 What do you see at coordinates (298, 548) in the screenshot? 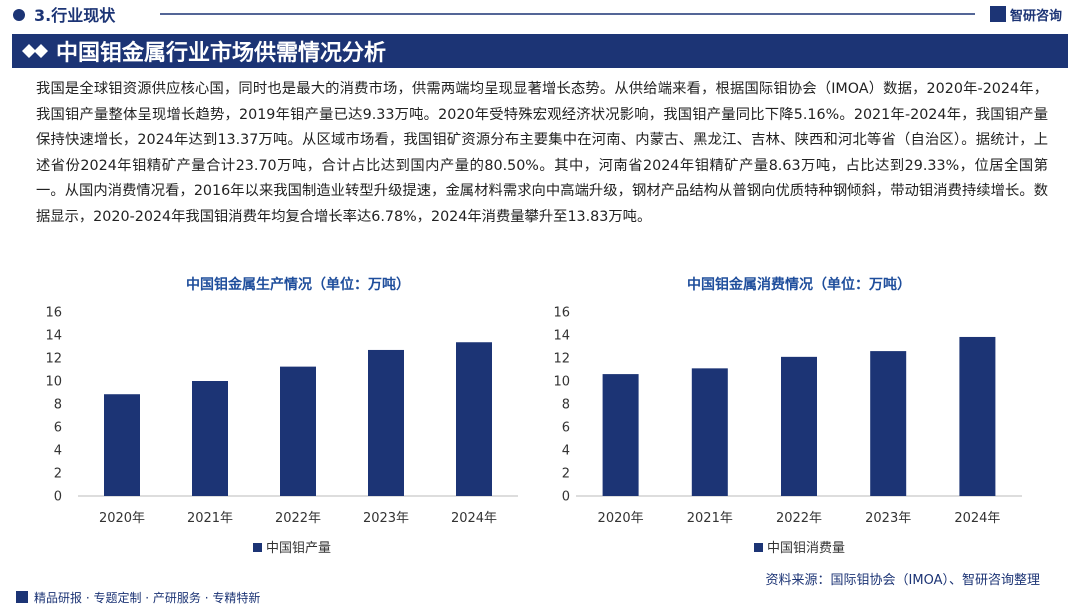
I see `legend-label: 中国钼产量` at bounding box center [298, 548].